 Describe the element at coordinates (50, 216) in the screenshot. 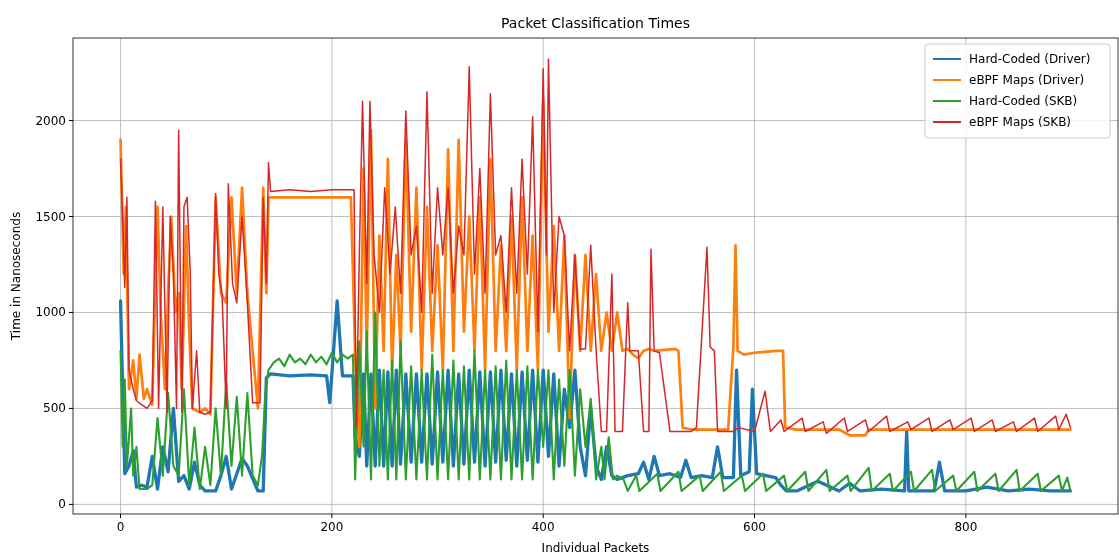

I see `y-tick-label: 1500` at that location.